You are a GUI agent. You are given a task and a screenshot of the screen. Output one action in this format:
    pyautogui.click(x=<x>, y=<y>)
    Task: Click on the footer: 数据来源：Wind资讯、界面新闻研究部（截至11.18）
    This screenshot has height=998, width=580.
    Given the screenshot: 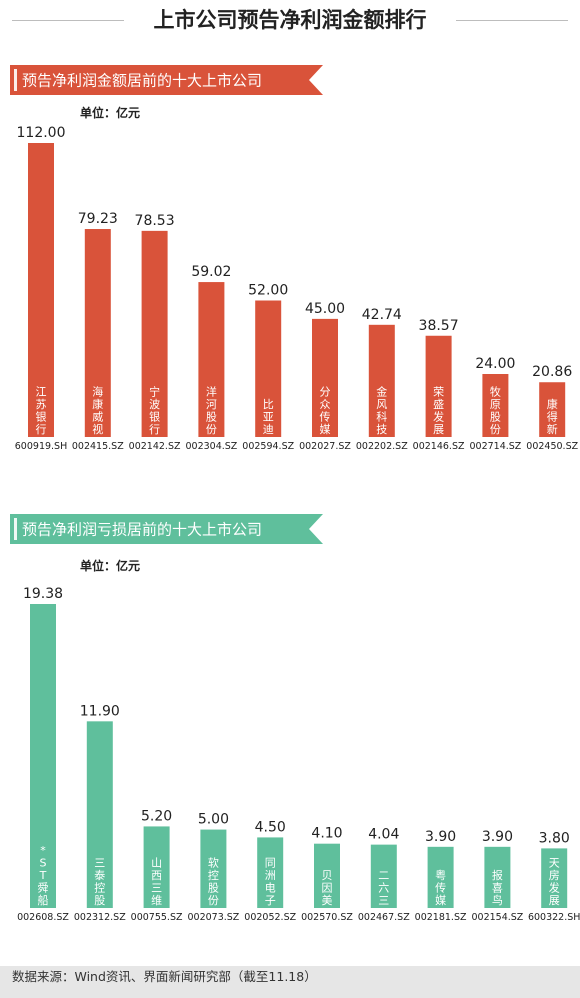 What is the action you would take?
    pyautogui.click(x=290, y=982)
    